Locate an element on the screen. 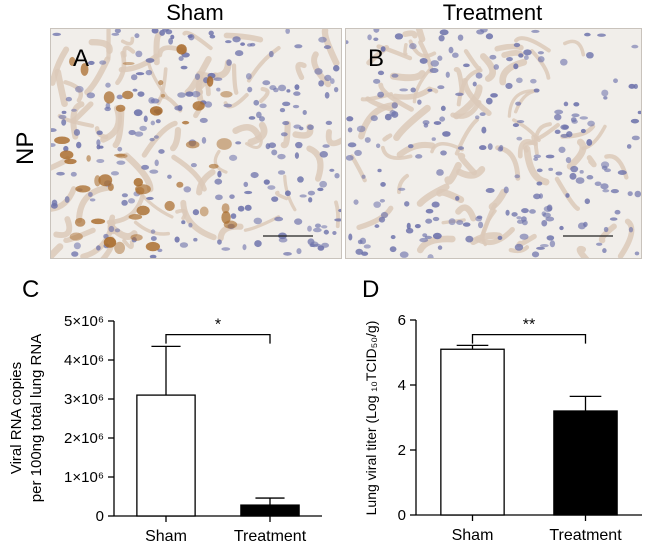  y-tick-label: 2 is located at coordinates (402, 450).